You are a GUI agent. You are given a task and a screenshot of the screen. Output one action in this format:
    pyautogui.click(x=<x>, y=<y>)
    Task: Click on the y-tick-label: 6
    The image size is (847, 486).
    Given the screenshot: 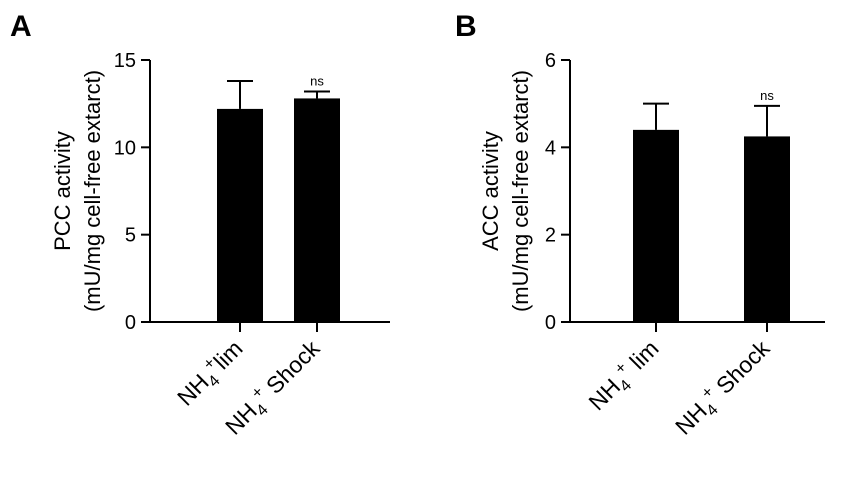 What is the action you would take?
    pyautogui.click(x=550, y=61)
    